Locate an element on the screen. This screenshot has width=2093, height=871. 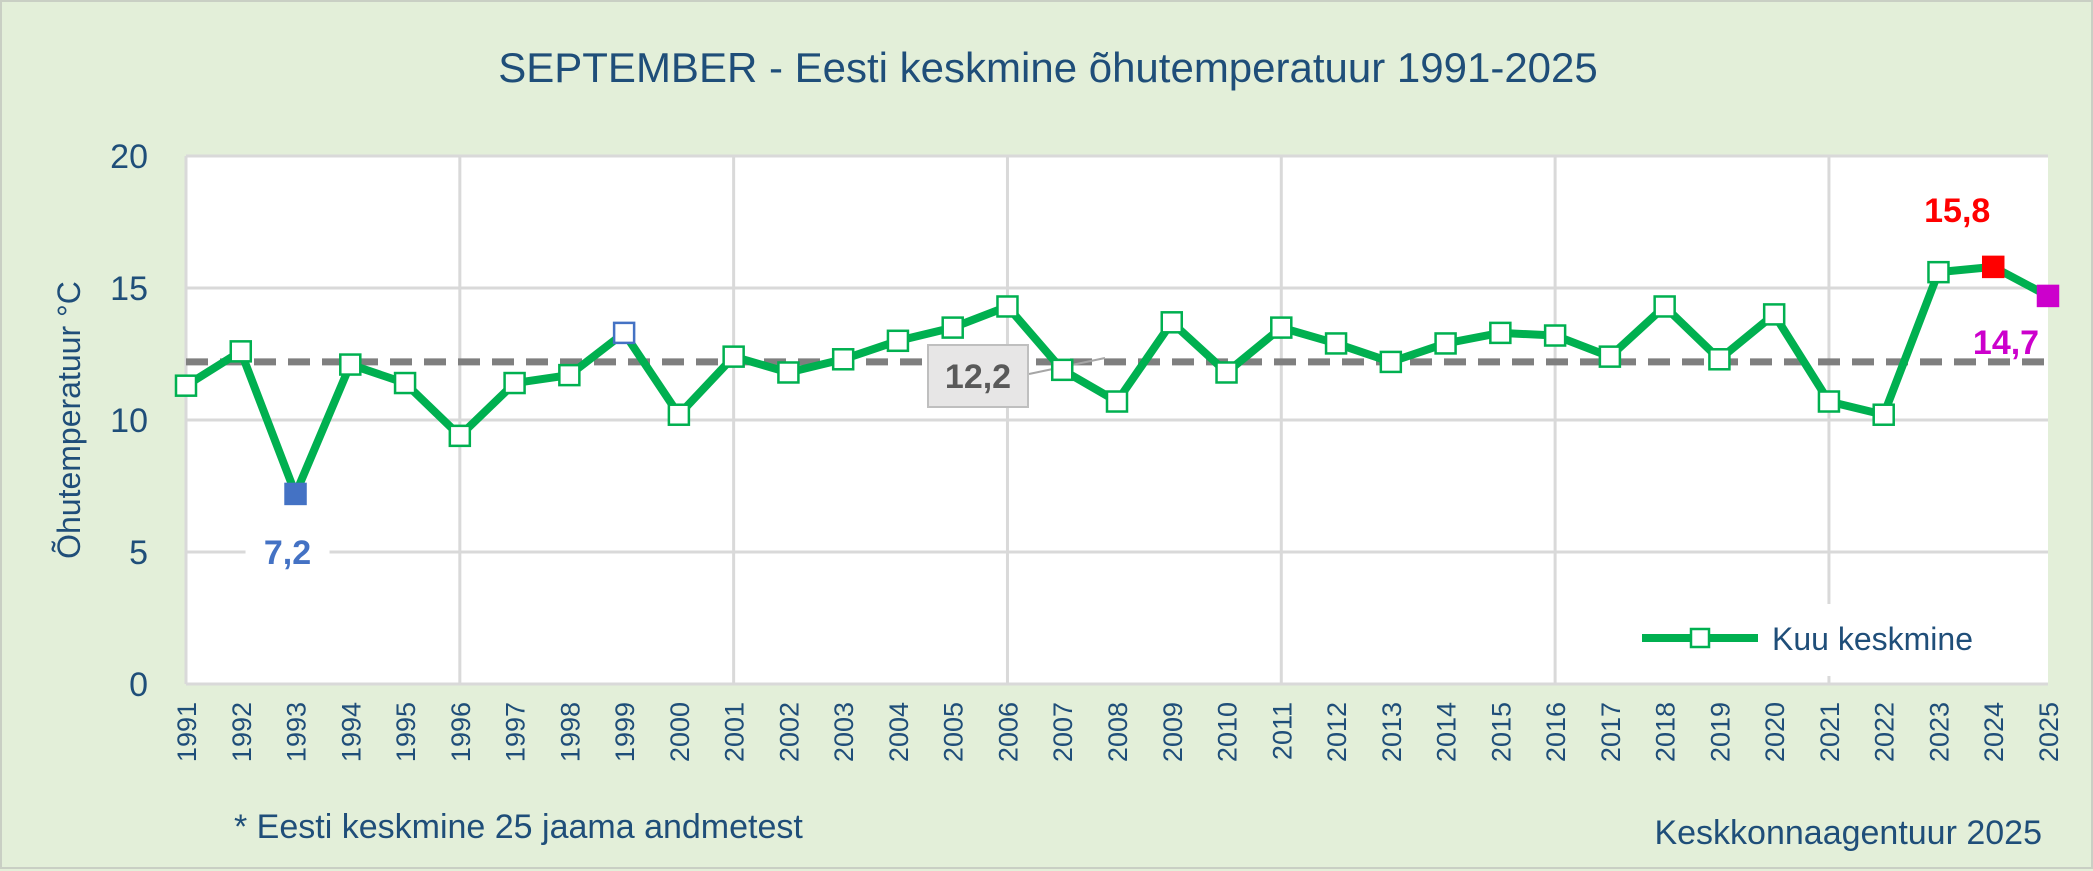
legend-label-kuu-keskmine: Kuu keskmine is located at coordinates (1872, 639).